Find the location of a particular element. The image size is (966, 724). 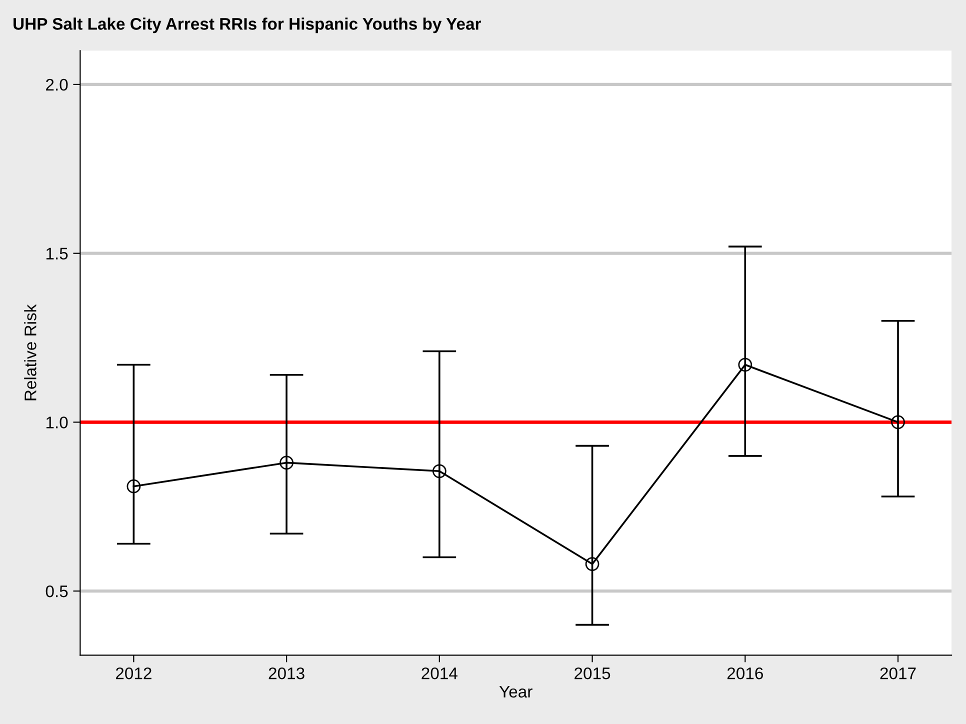

x-tick-label: 2015 is located at coordinates (592, 673).